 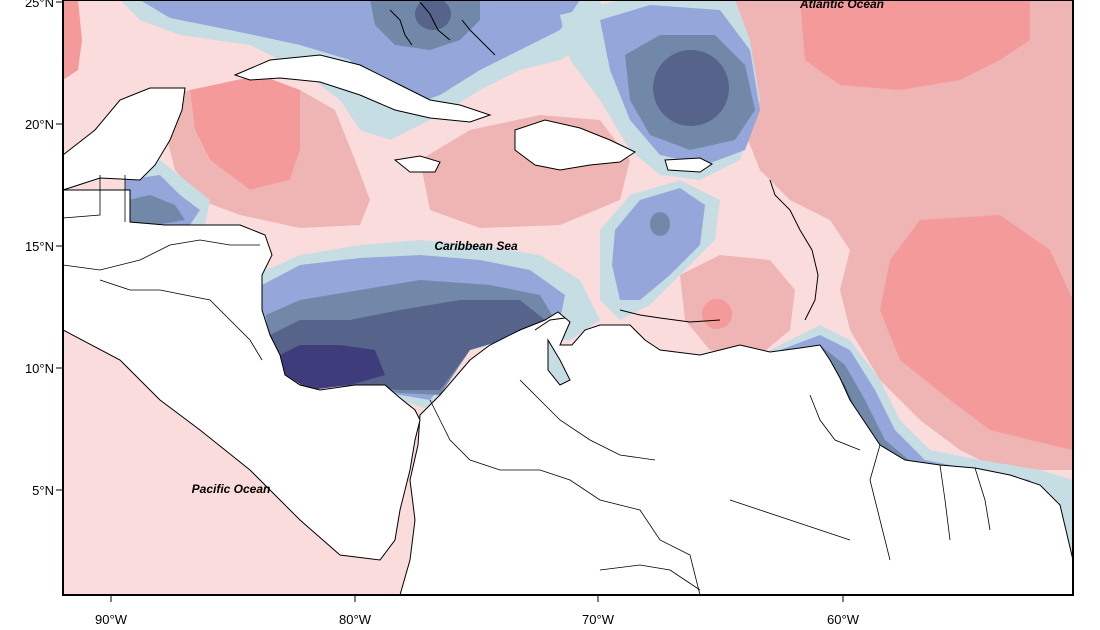 I want to click on lon-tick-label-70: 70°W, so click(x=598, y=619).